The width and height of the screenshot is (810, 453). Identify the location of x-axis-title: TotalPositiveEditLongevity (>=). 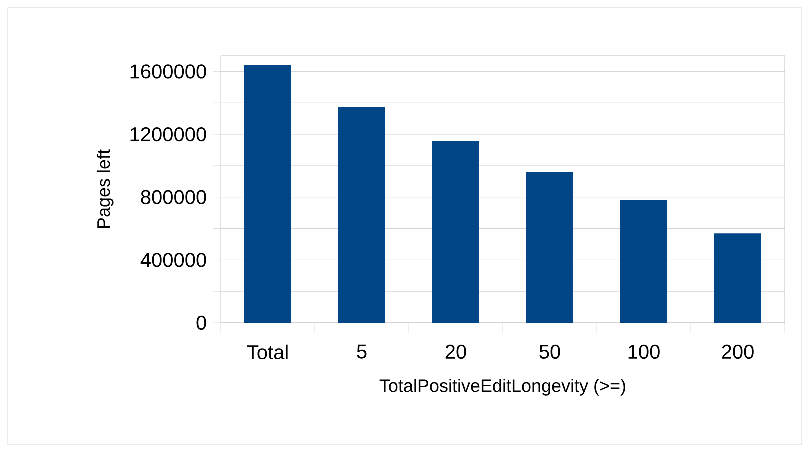
(503, 387).